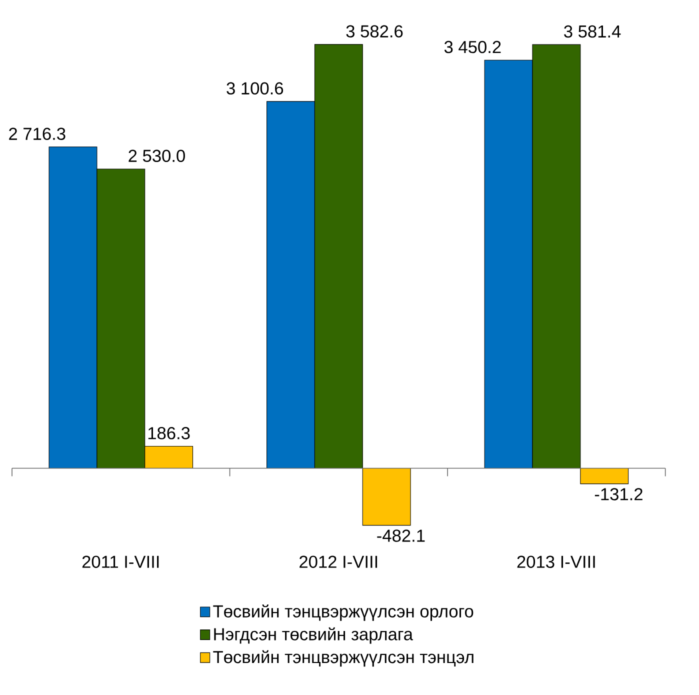 The image size is (699, 695). Describe the element at coordinates (255, 88) in the screenshot. I see `data-label: 3 100.6` at that location.